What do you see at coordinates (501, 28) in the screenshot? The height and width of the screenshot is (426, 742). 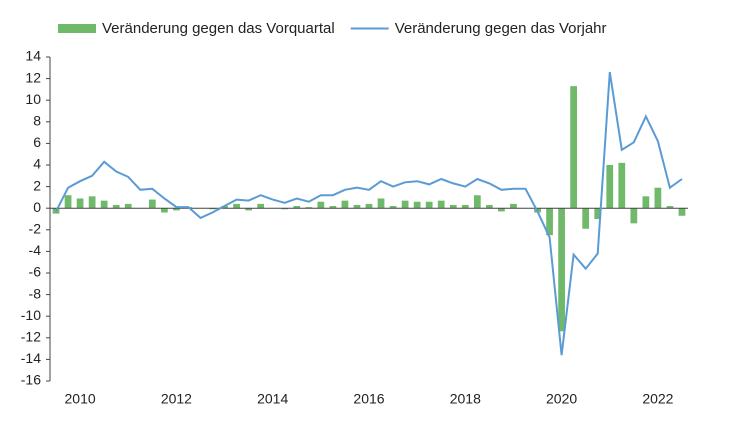 I see `legend-label: Veränderung gegen das Vorjahr` at bounding box center [501, 28].